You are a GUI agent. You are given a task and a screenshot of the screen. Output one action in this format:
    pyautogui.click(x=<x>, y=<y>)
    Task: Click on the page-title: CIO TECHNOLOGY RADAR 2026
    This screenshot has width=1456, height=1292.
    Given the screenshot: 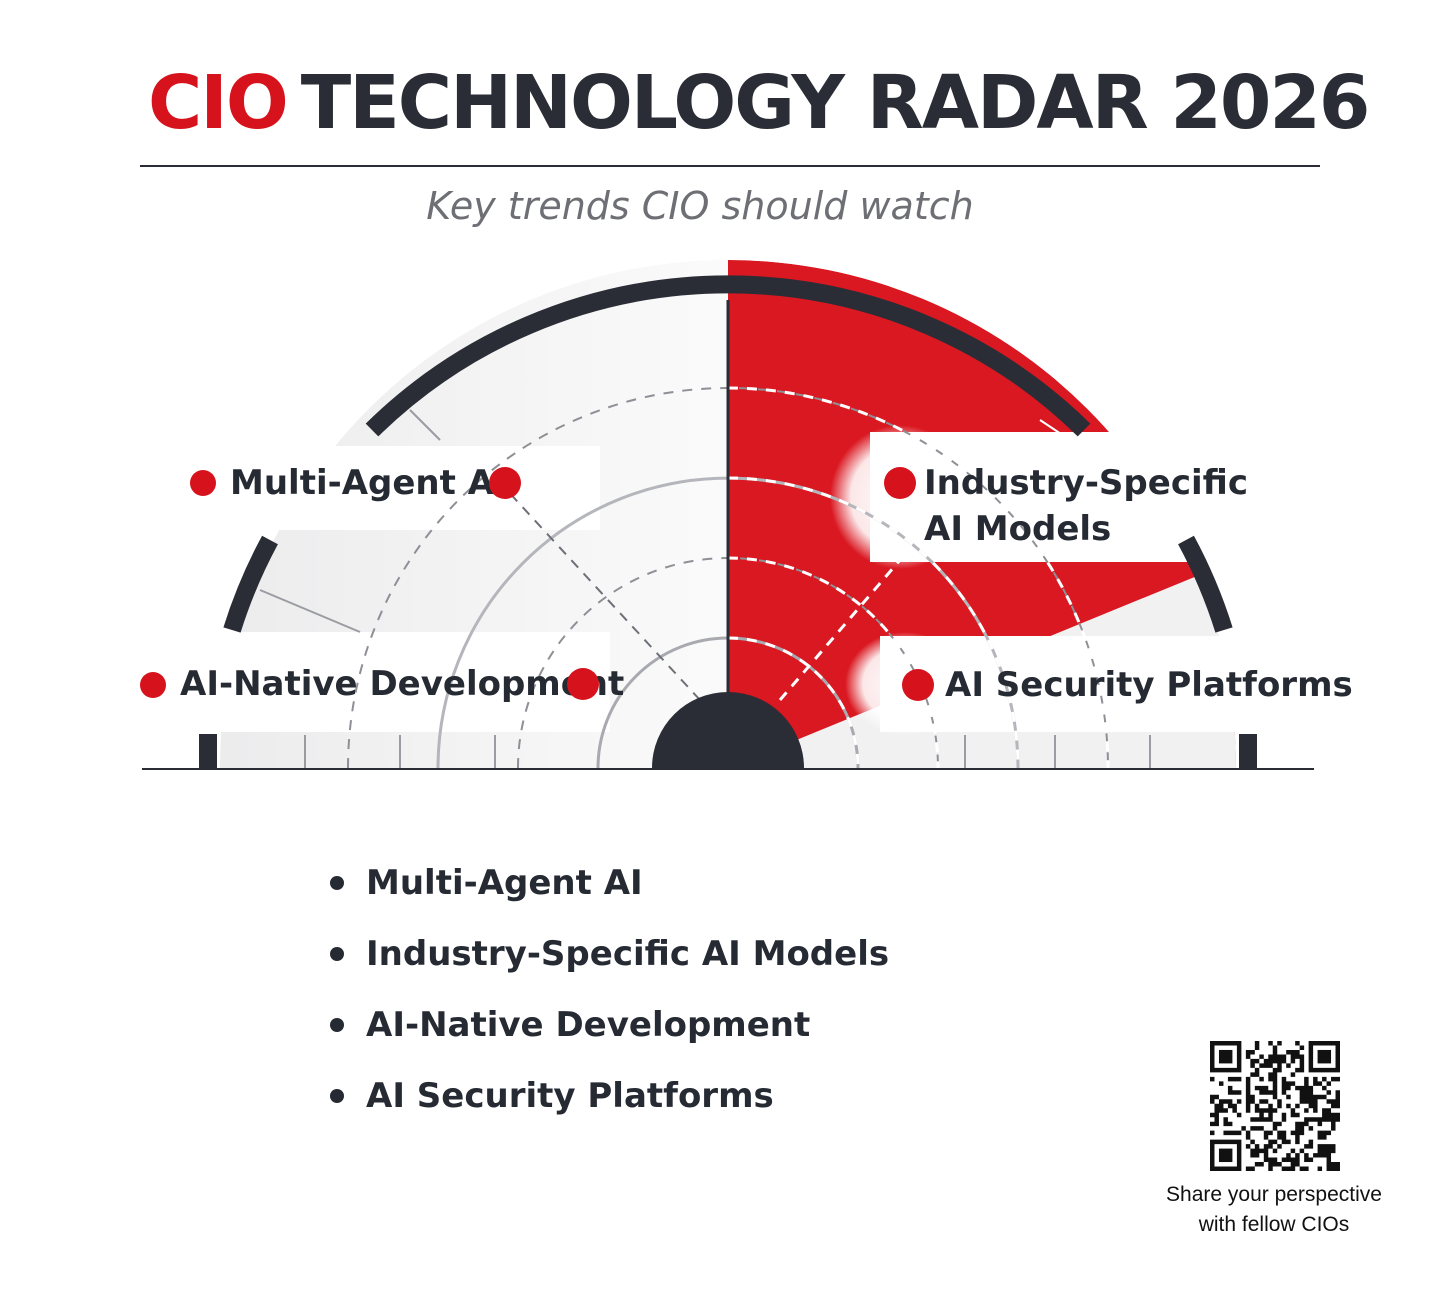 What is the action you would take?
    pyautogui.click(x=759, y=103)
    